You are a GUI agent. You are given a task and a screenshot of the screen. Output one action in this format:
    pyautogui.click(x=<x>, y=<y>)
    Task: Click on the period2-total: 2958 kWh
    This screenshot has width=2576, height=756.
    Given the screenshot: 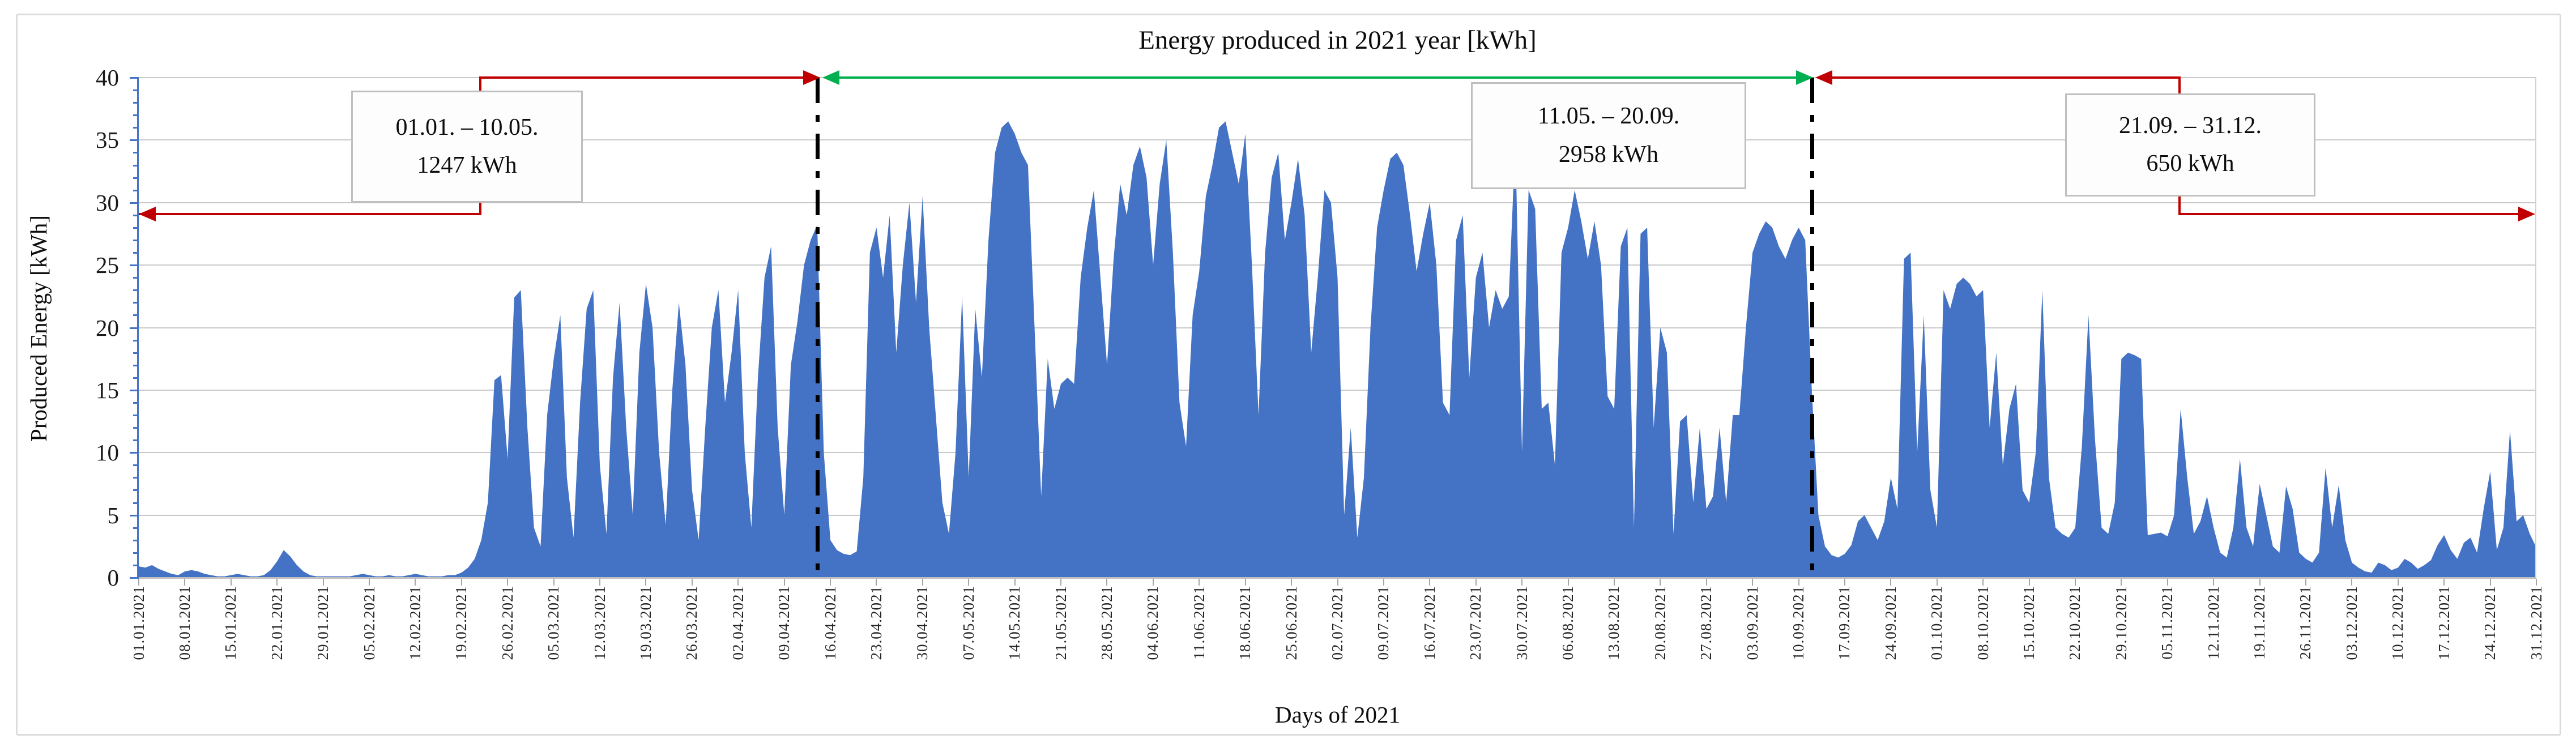 What is the action you would take?
    pyautogui.click(x=1608, y=154)
    